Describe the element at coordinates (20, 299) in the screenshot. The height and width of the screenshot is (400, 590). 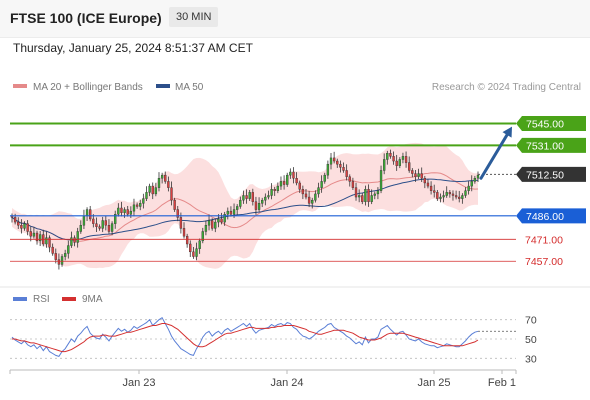
I see `rsi-legend-swatch` at that location.